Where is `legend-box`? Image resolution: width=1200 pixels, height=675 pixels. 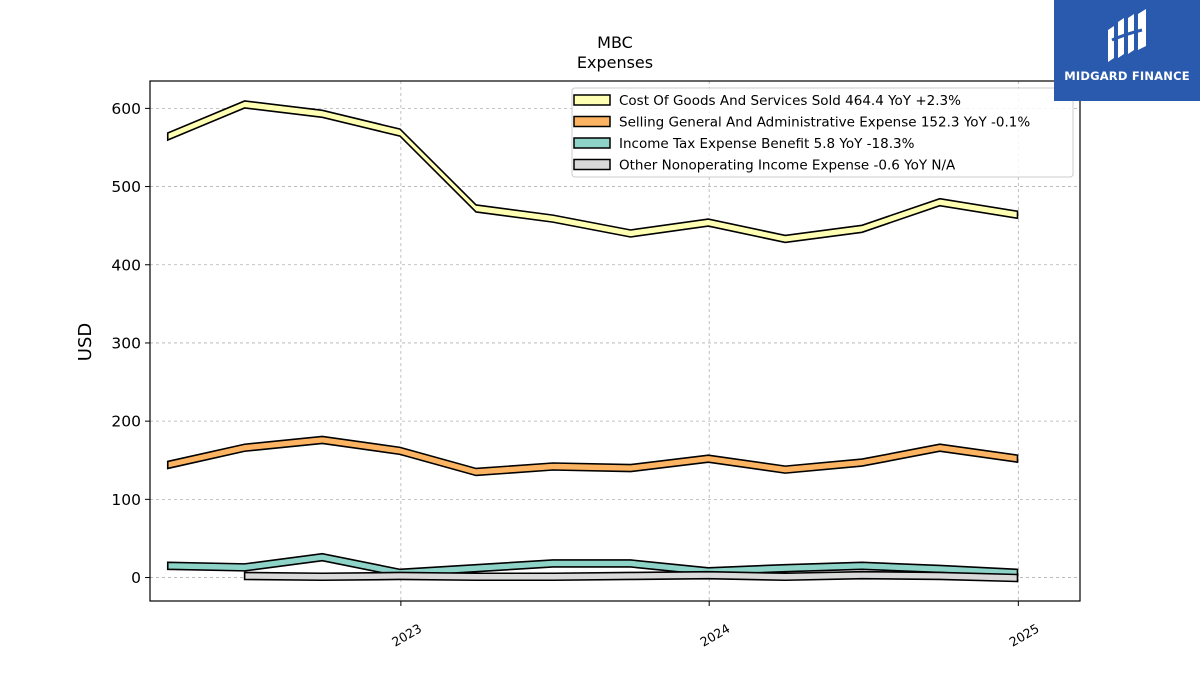 legend-box is located at coordinates (822, 132).